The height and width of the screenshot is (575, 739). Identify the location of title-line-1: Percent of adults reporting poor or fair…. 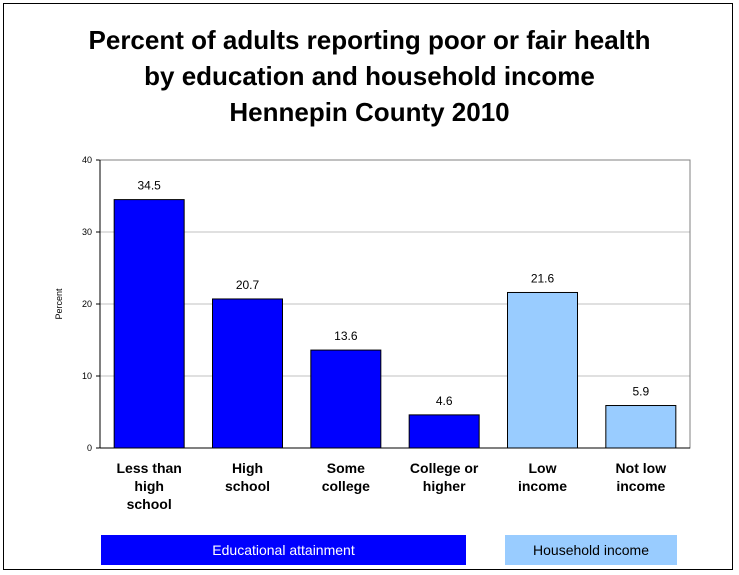
(369, 40).